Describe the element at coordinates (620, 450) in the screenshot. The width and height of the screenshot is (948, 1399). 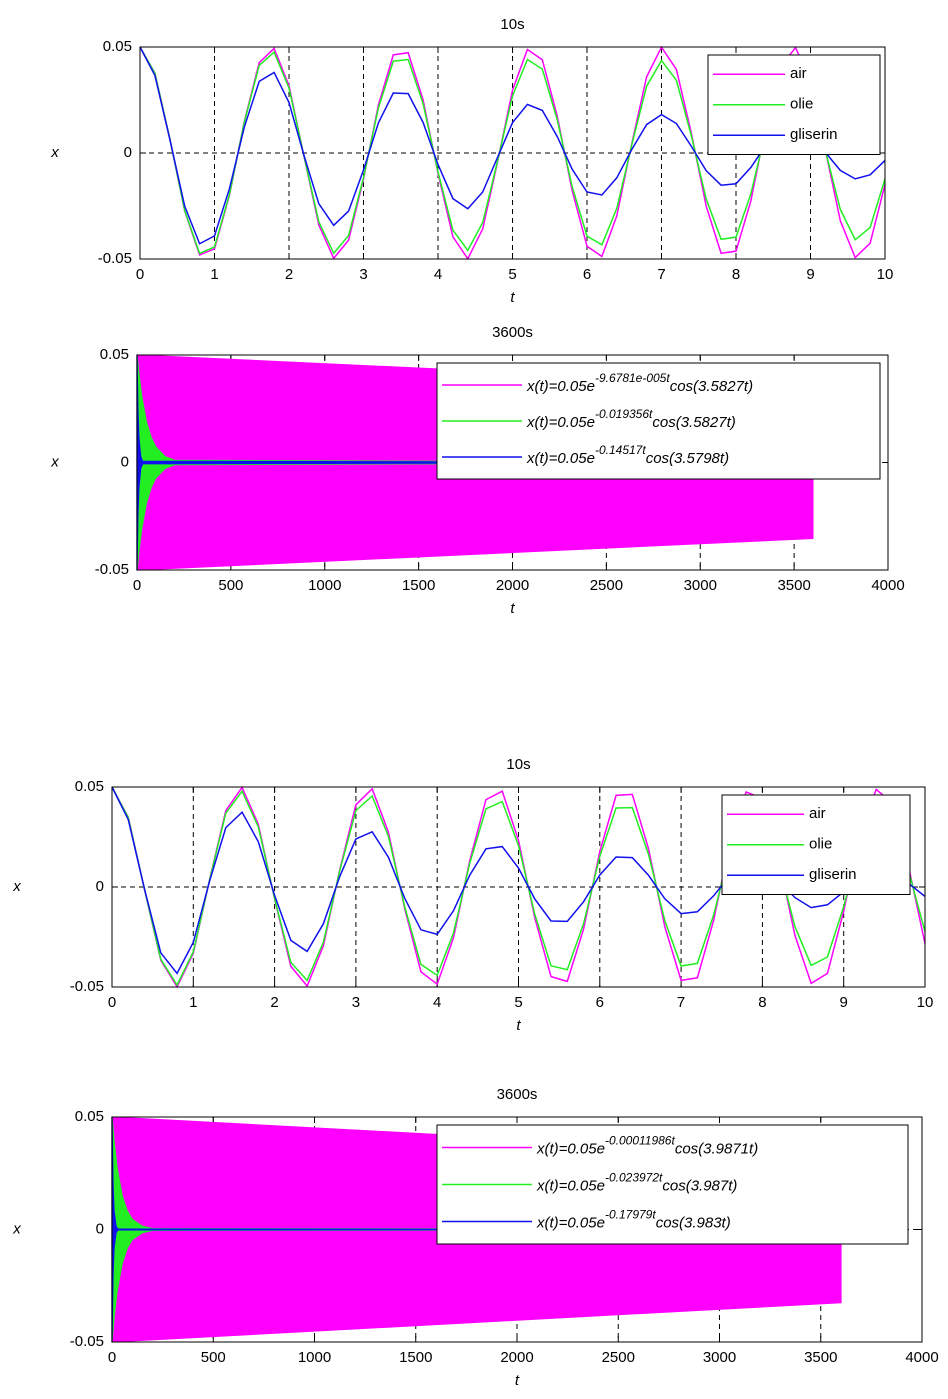
I see `legend-label-exponent: -0.14517t` at that location.